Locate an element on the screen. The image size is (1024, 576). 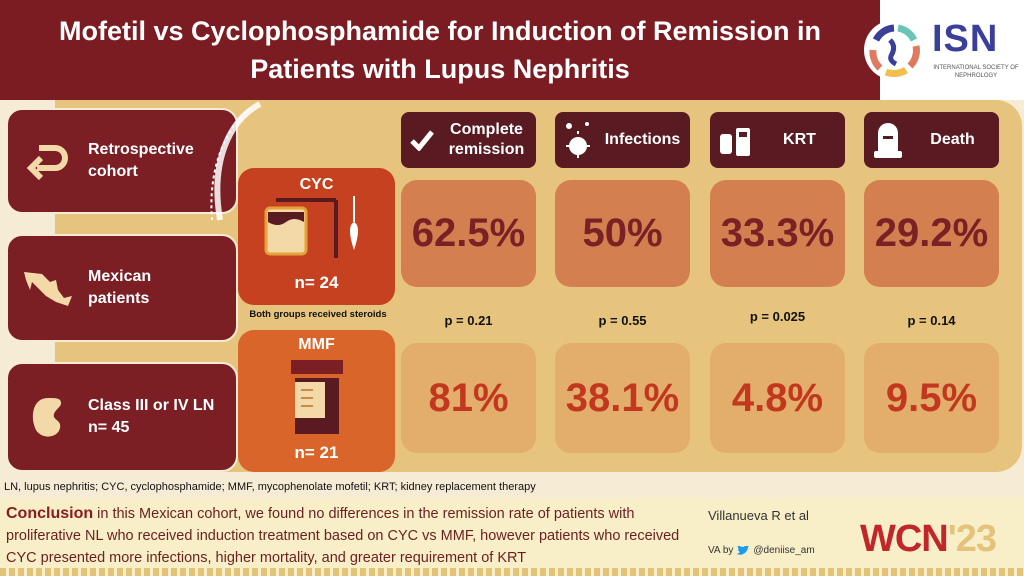
cyc-arm: CYC n= 24 is located at coordinates (316, 236).